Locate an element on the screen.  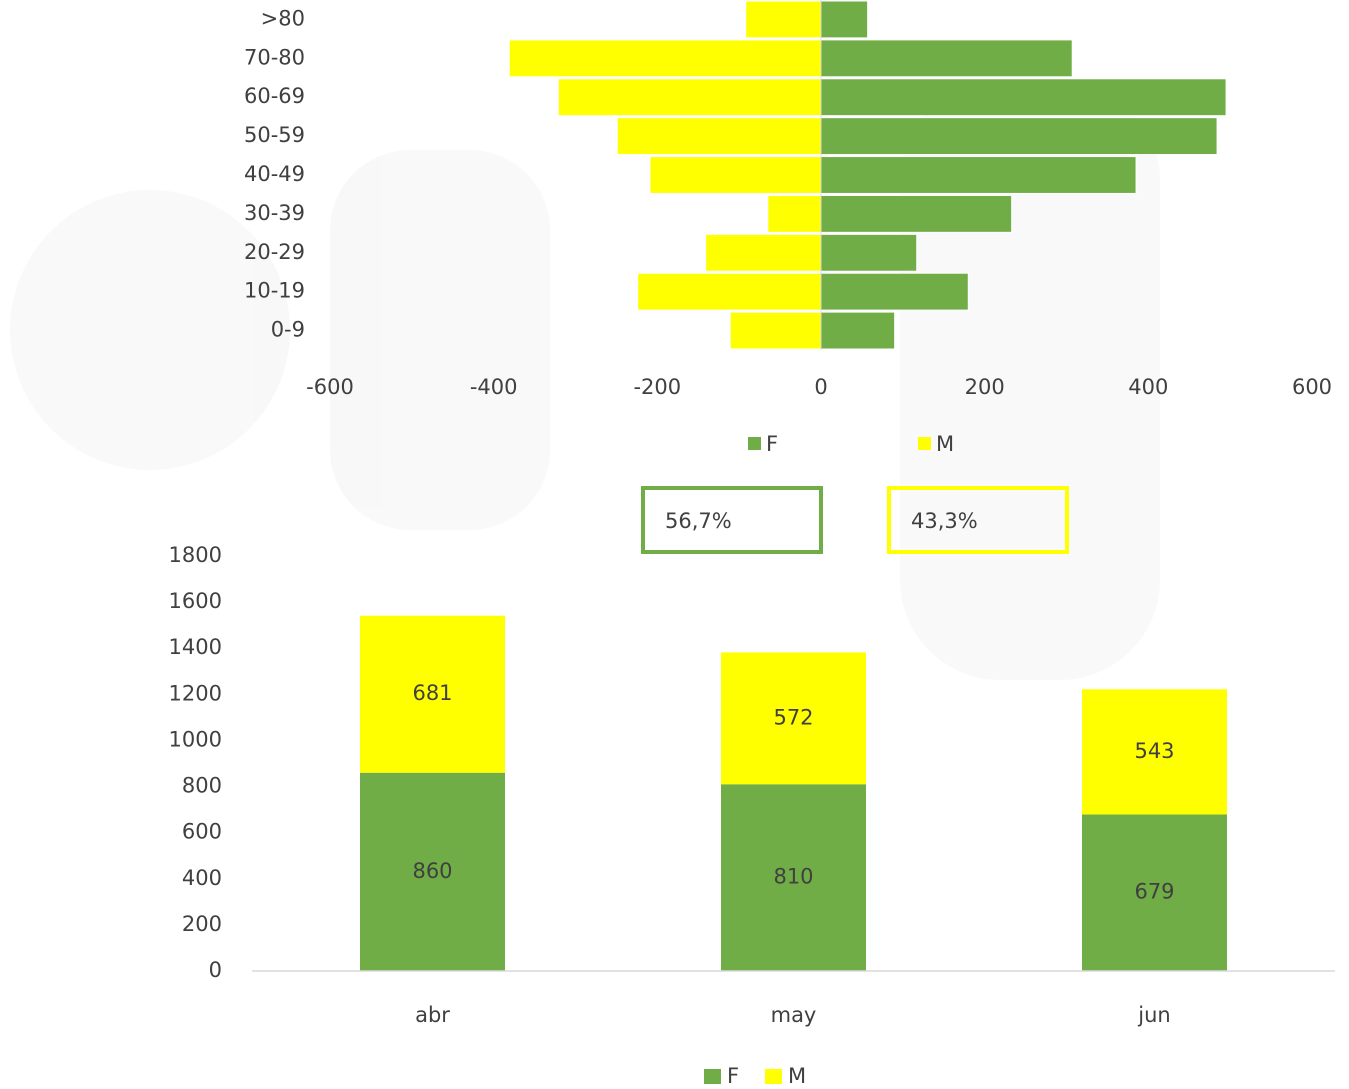
y-tick-label: 70-80 is located at coordinates (274, 57).